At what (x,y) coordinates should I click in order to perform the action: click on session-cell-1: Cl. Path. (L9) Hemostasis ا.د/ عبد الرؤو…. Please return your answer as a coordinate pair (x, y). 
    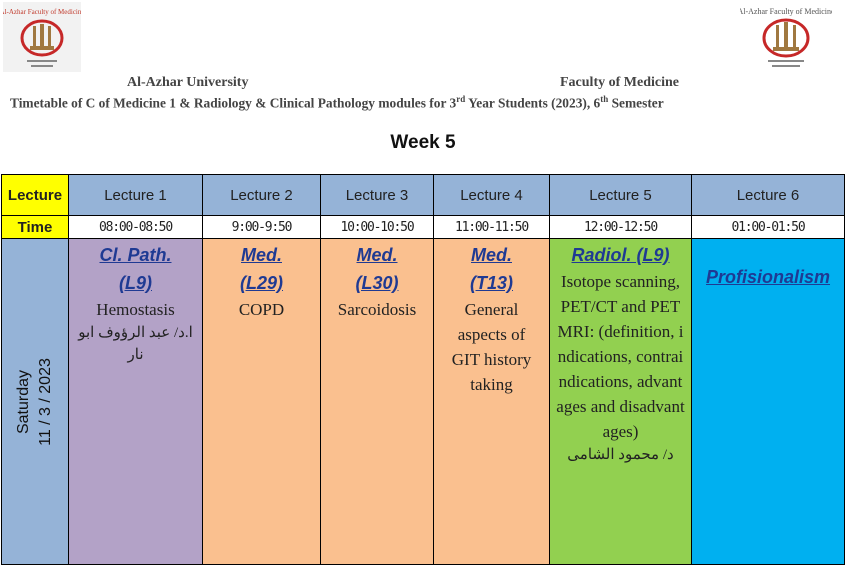
    Looking at the image, I should click on (135, 401).